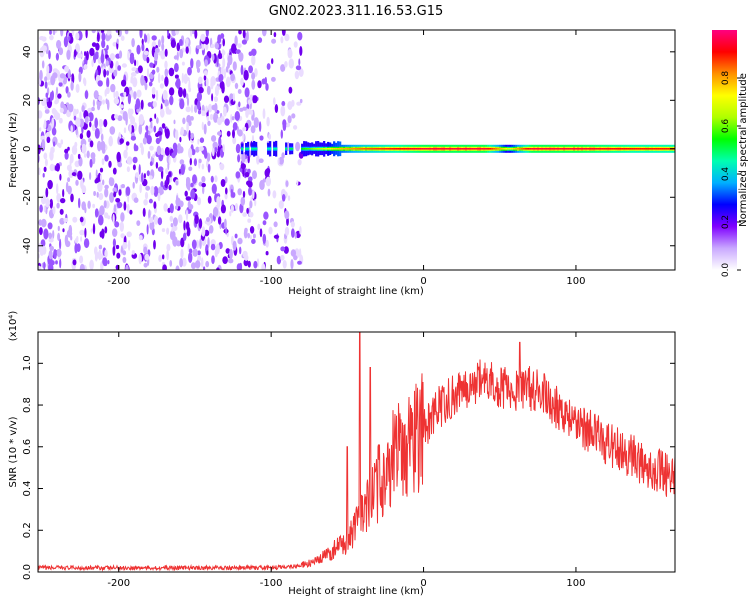 The width and height of the screenshot is (750, 600). Describe the element at coordinates (423, 583) in the screenshot. I see `x-tick-label: 0` at that location.